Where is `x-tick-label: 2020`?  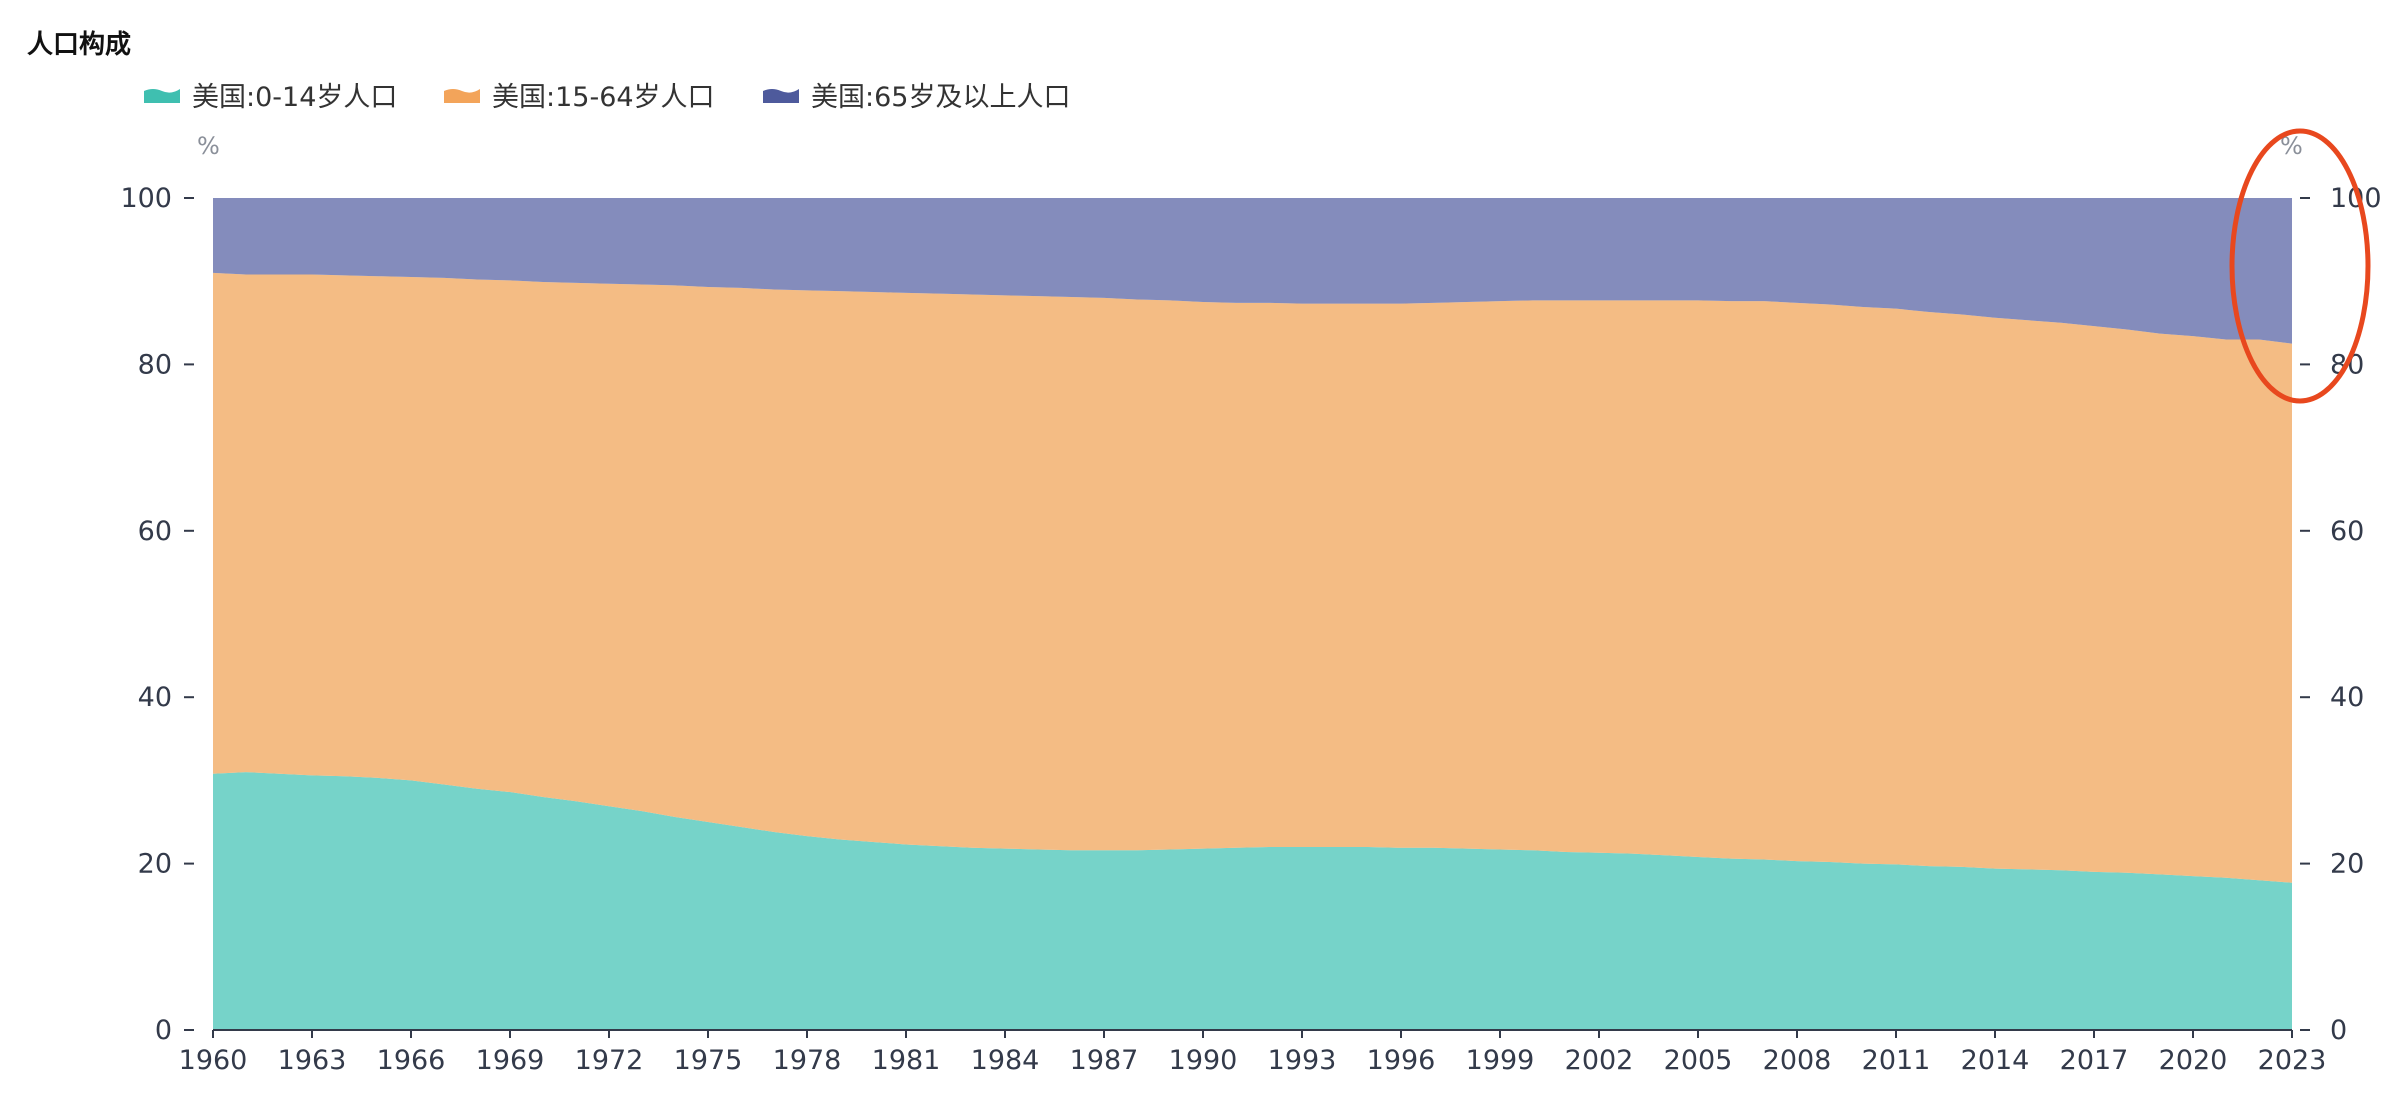 x-tick-label: 2020 is located at coordinates (2193, 1060).